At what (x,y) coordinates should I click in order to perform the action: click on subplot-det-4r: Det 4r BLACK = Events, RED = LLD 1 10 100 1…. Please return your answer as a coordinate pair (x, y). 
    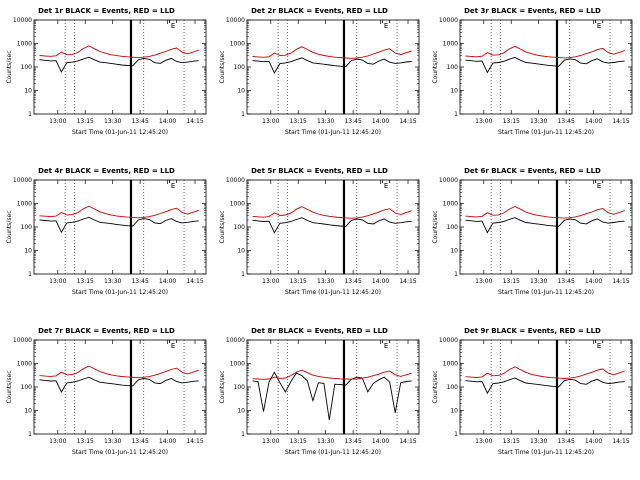
    Looking at the image, I should click on (106, 240).